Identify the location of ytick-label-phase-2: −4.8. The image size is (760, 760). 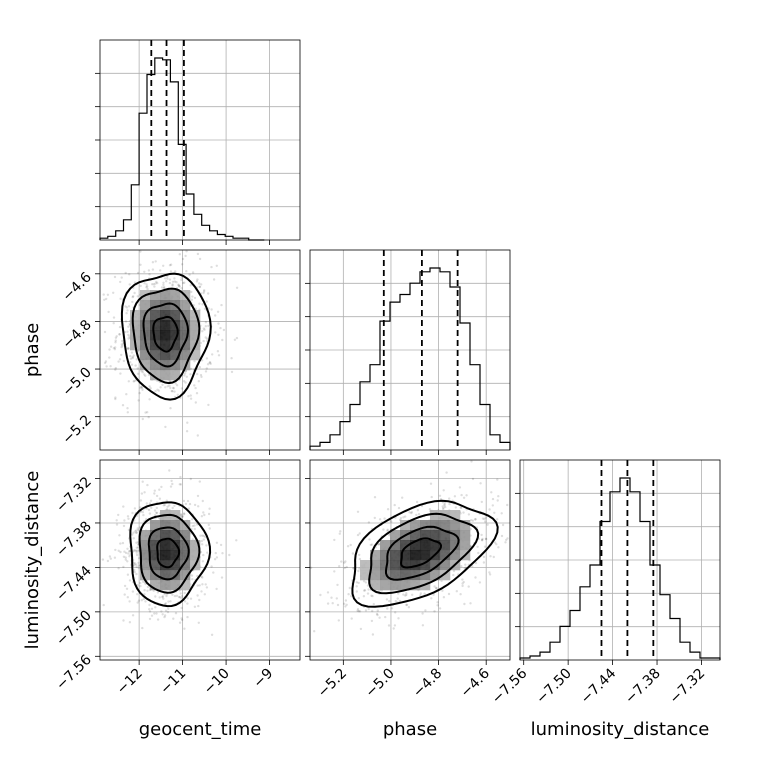
(76, 334).